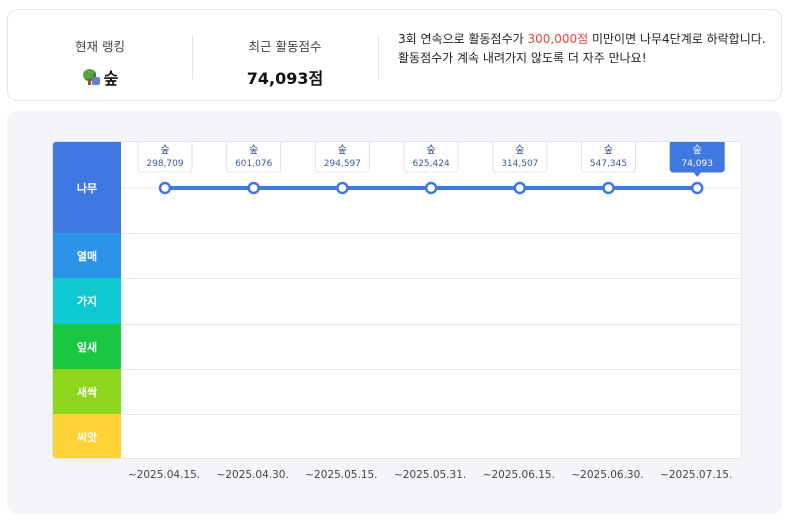 This screenshot has width=787, height=521. What do you see at coordinates (285, 46) in the screenshot?
I see `recent-score-label: 최근 활동점수` at bounding box center [285, 46].